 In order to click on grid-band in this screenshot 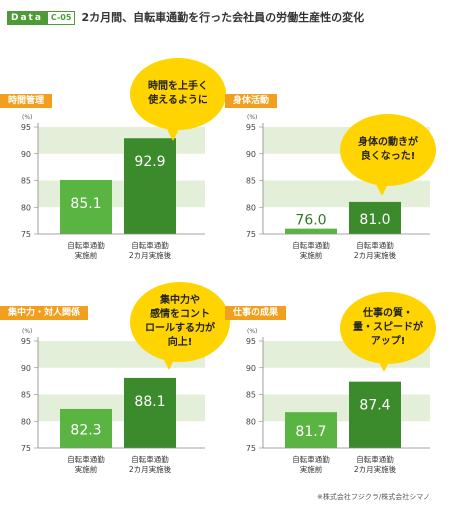, I will do `click(346, 194)`.